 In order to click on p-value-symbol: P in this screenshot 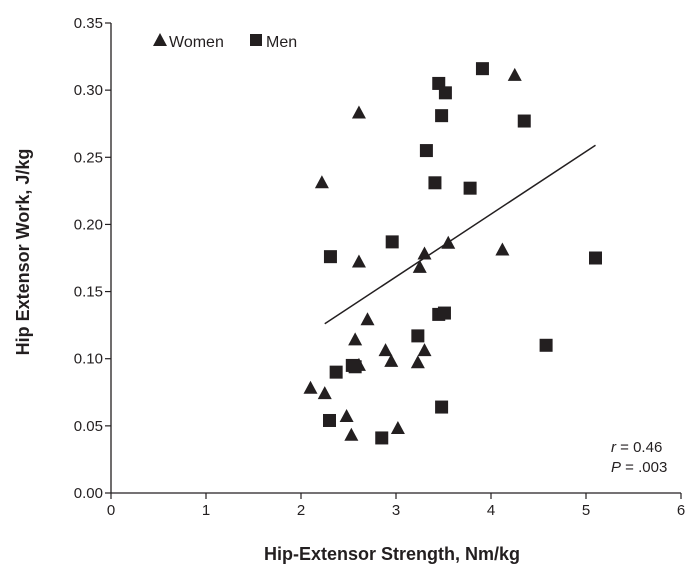, I will do `click(616, 467)`.